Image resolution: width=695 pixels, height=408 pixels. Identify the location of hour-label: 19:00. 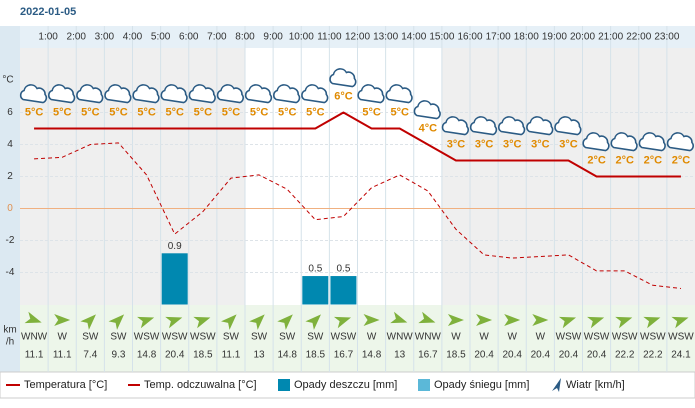
(554, 37).